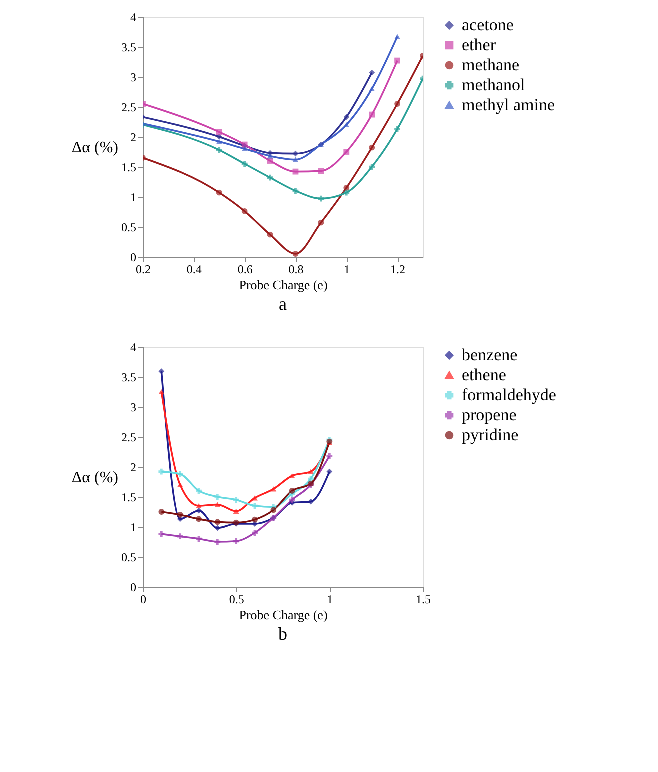 The image size is (658, 772). I want to click on legend-label: benzene, so click(490, 355).